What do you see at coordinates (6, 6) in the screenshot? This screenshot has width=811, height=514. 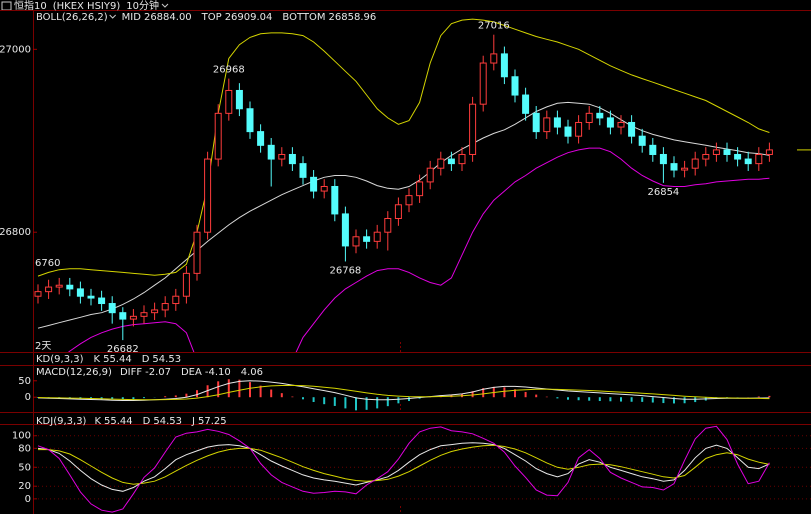 I see `menu-icon` at bounding box center [6, 6].